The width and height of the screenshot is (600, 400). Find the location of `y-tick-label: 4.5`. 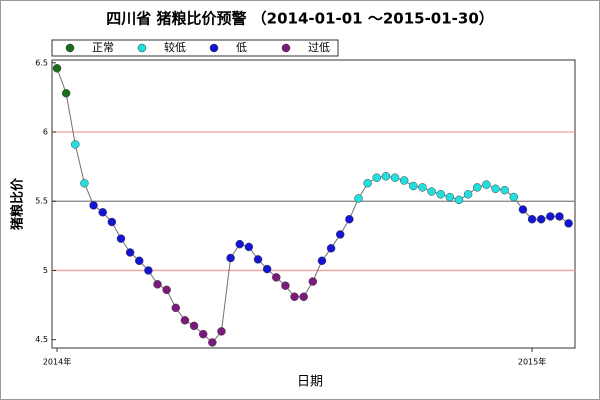

y-tick-label: 4.5 is located at coordinates (41, 339).